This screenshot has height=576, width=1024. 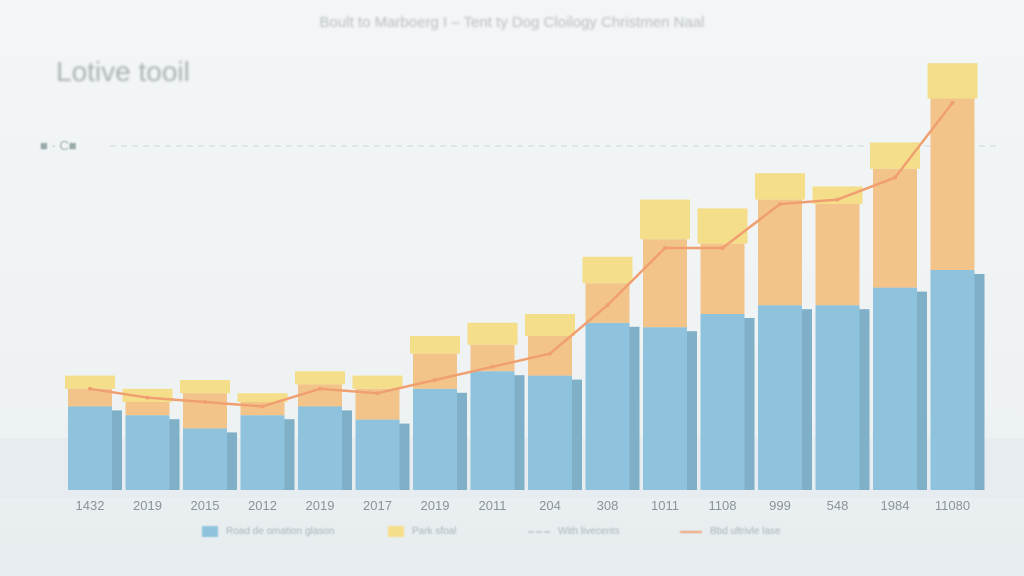 I want to click on x-tick-label: 204, so click(x=550, y=505).